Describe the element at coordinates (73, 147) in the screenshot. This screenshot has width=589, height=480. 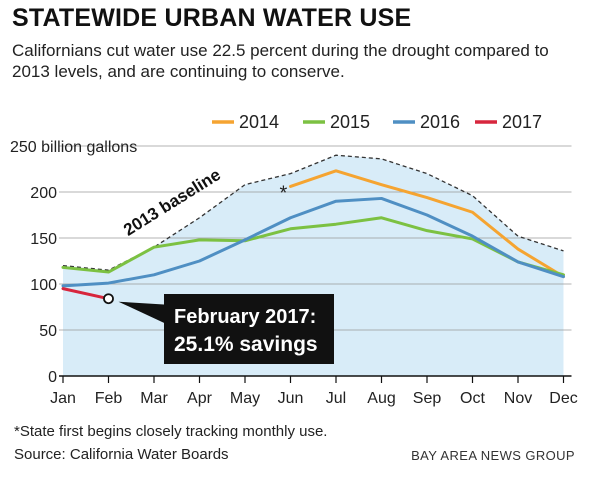
I see `y-tick-label: 250 billion gallons` at that location.